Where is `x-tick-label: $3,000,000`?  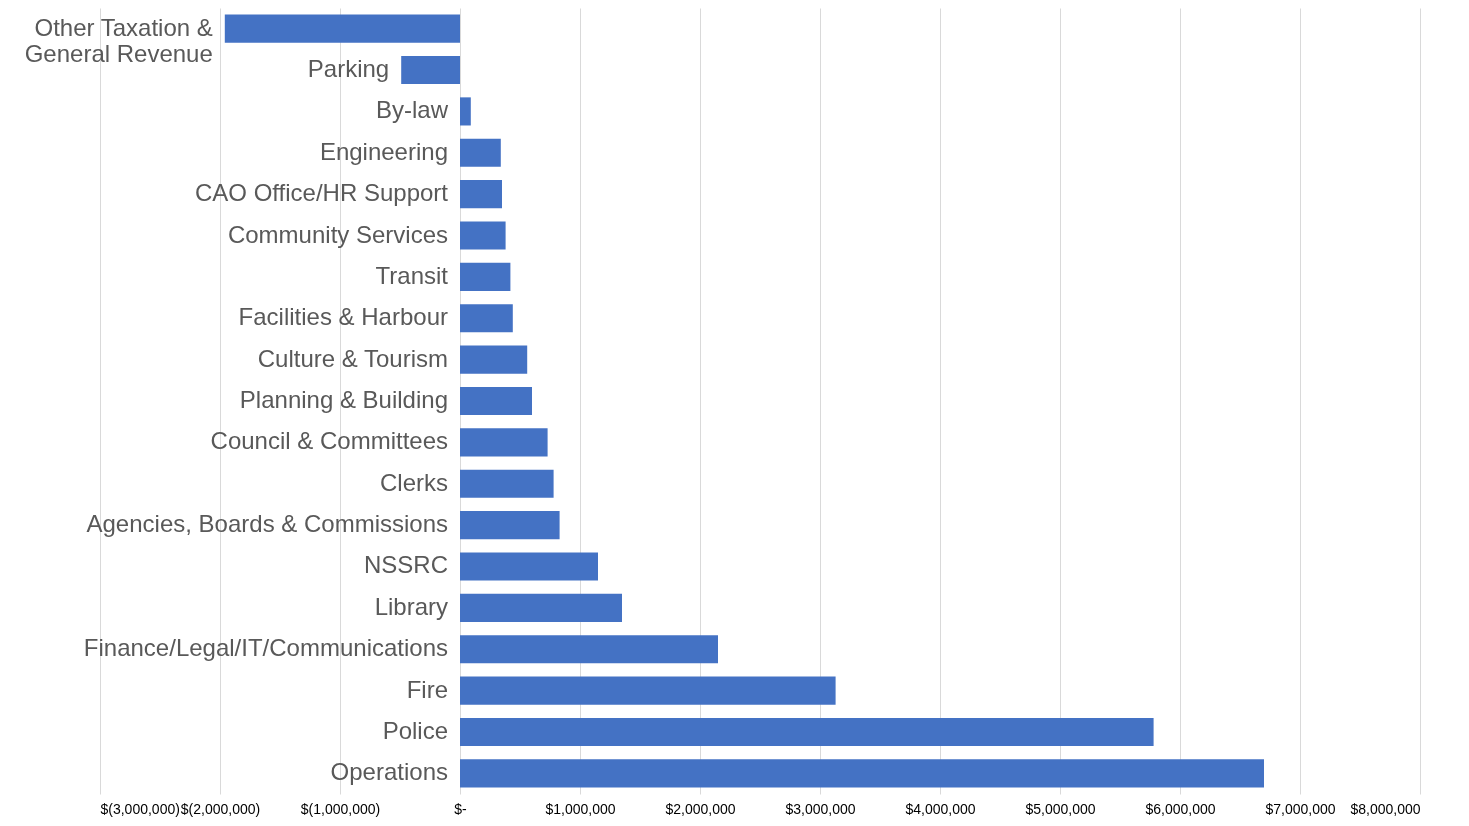
x-tick-label: $3,000,000 is located at coordinates (820, 808).